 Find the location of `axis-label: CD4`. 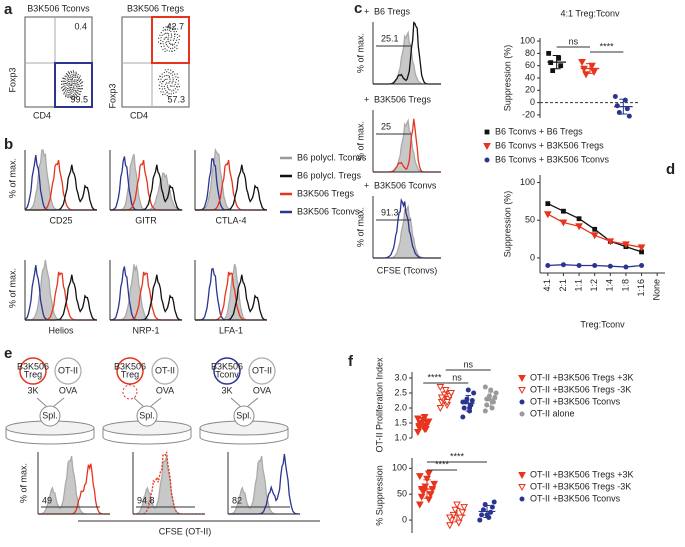

axis-label: CD4 is located at coordinates (42, 115).